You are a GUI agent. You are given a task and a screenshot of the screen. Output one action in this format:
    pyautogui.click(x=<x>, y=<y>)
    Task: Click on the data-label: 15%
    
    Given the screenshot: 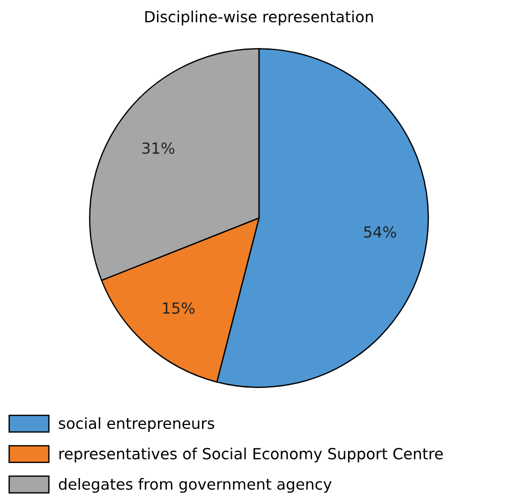 What is the action you would take?
    pyautogui.click(x=179, y=308)
    